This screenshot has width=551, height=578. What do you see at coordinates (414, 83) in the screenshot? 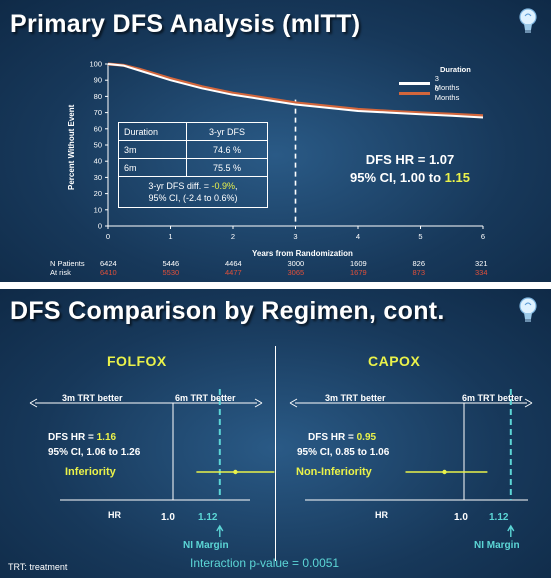
I see `legend-swatch-3-months` at bounding box center [414, 83].